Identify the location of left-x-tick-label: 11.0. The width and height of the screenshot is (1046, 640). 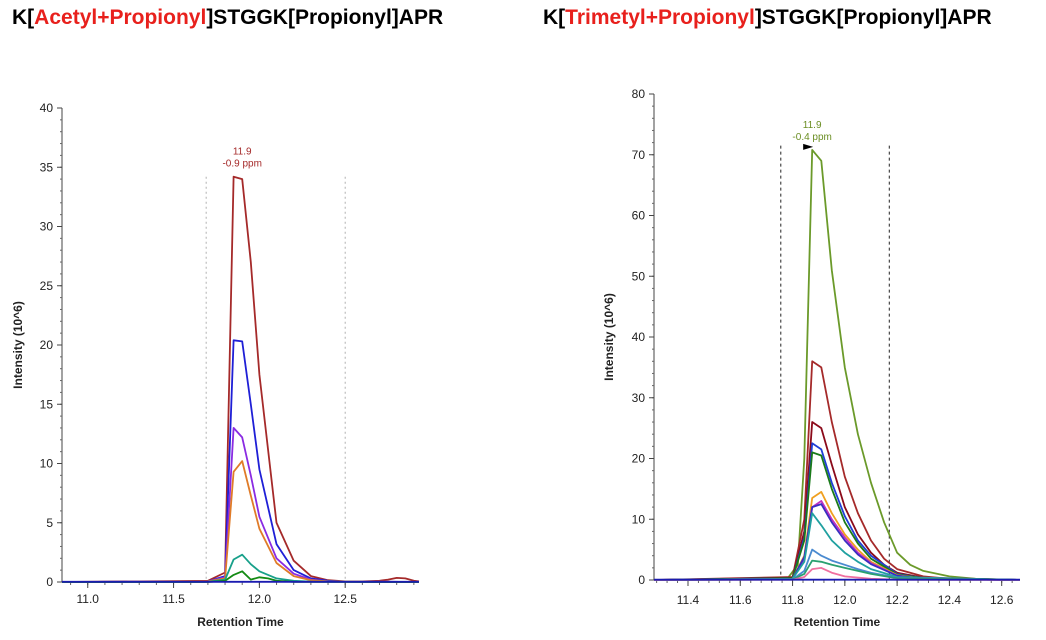
(88, 599).